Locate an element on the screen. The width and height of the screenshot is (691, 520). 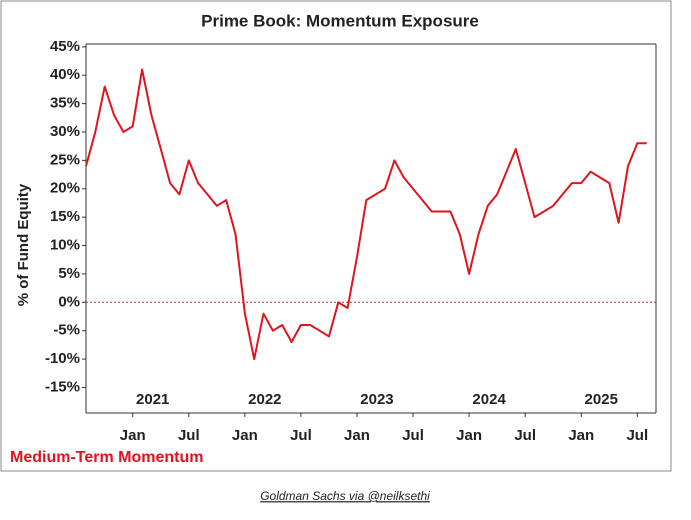
y-tick-label: 20% is located at coordinates (65, 188).